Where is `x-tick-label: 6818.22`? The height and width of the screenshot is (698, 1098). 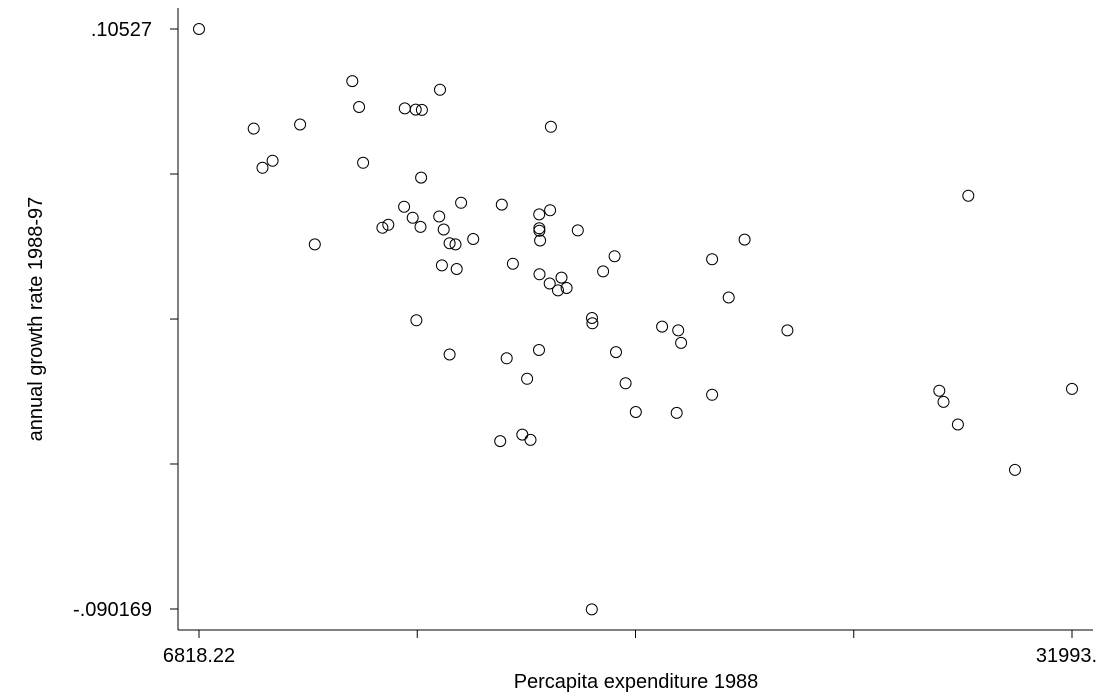
x-tick-label: 6818.22 is located at coordinates (199, 656).